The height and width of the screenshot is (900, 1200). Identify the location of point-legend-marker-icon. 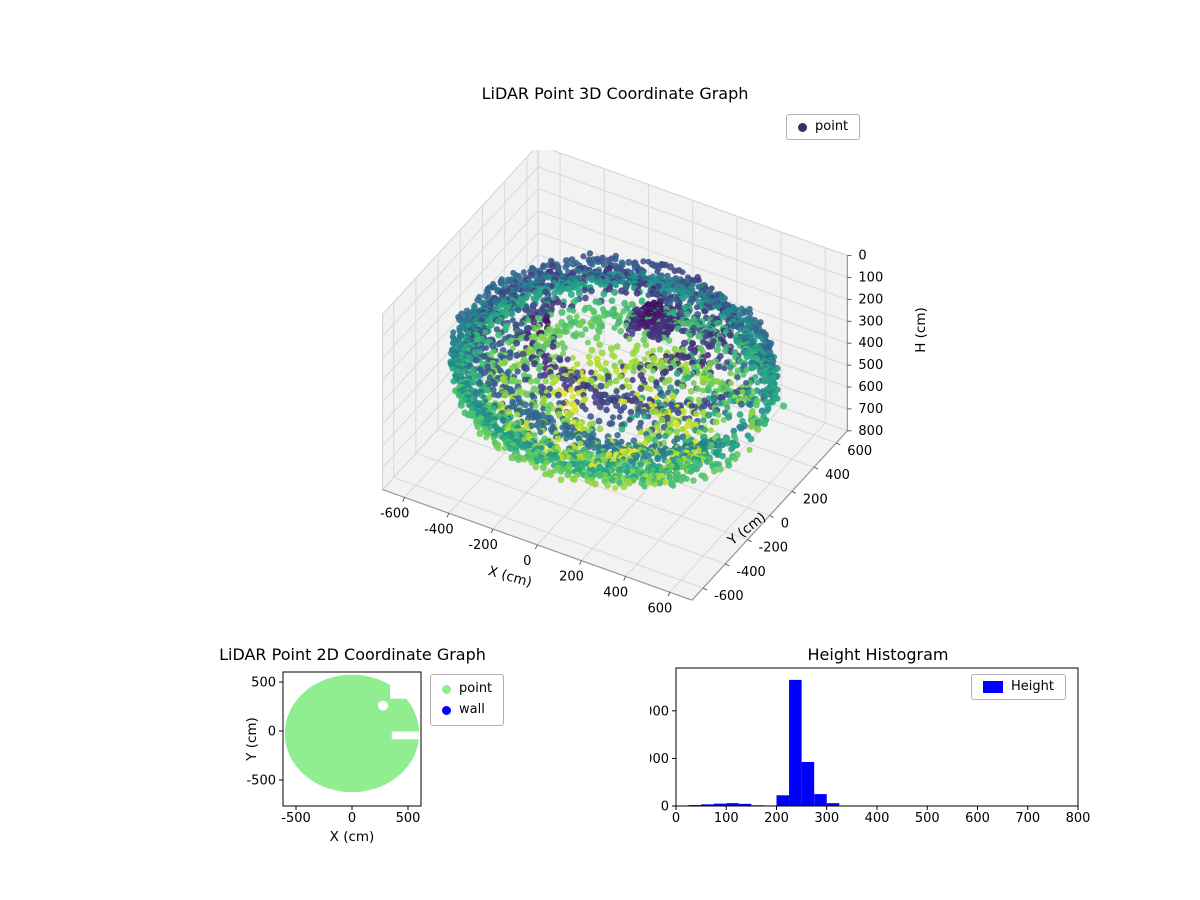
(802, 127).